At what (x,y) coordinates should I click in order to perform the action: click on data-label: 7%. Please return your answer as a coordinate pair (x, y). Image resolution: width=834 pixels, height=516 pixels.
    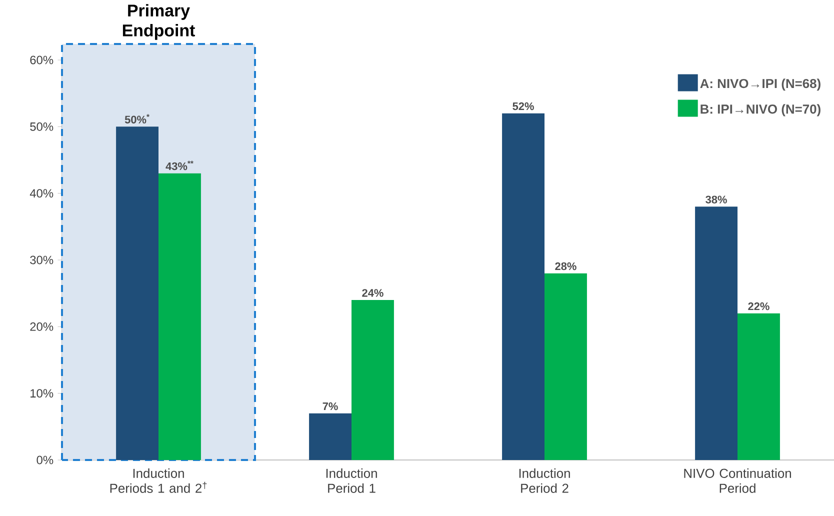
    Looking at the image, I should click on (330, 406).